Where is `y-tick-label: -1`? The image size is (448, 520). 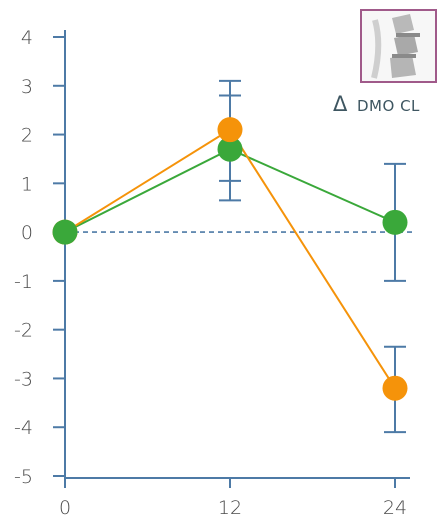
y-tick-label: -1 is located at coordinates (23, 282).